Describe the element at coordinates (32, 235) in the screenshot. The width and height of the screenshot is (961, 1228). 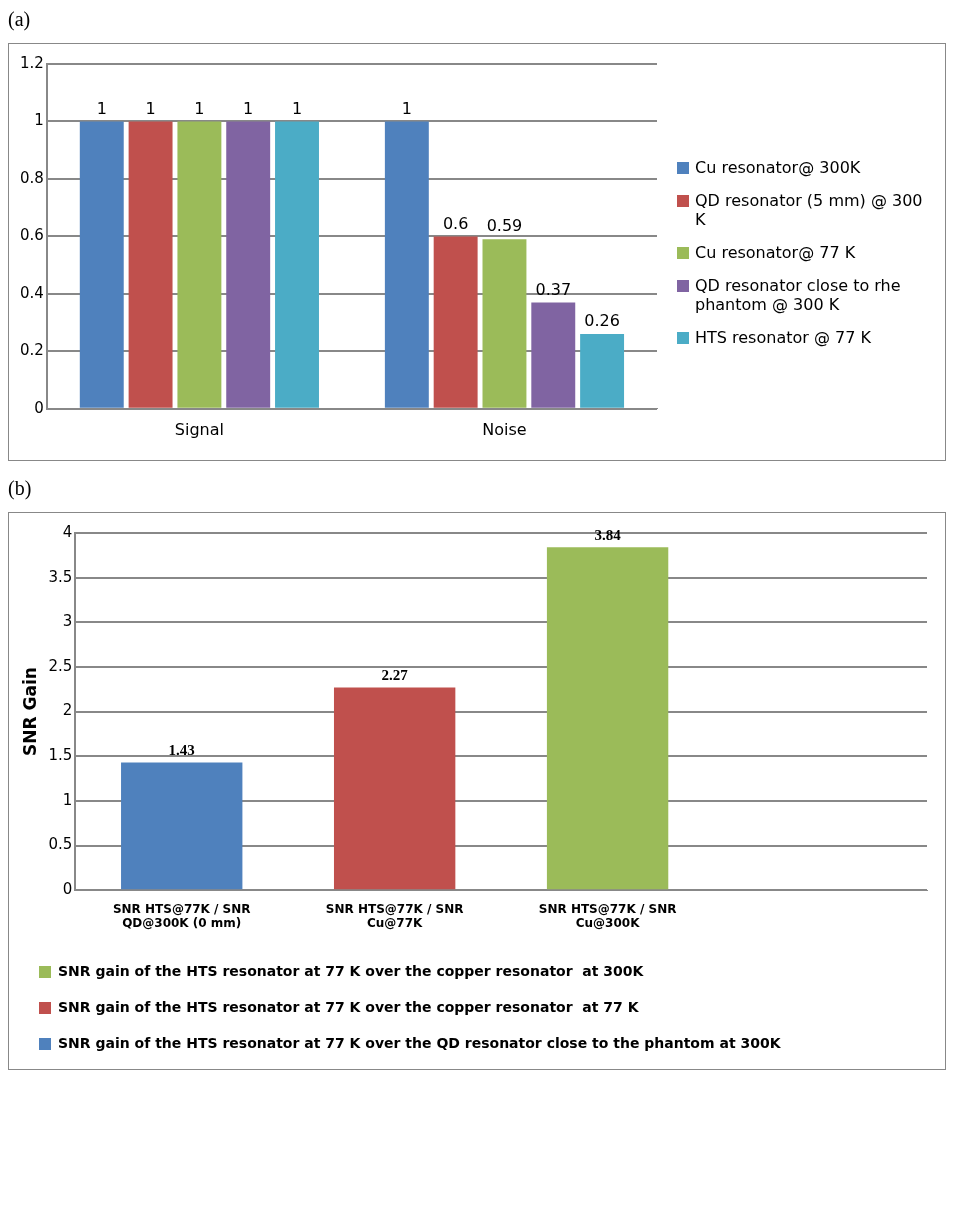
I see `y-tick-label: 0.6` at that location.